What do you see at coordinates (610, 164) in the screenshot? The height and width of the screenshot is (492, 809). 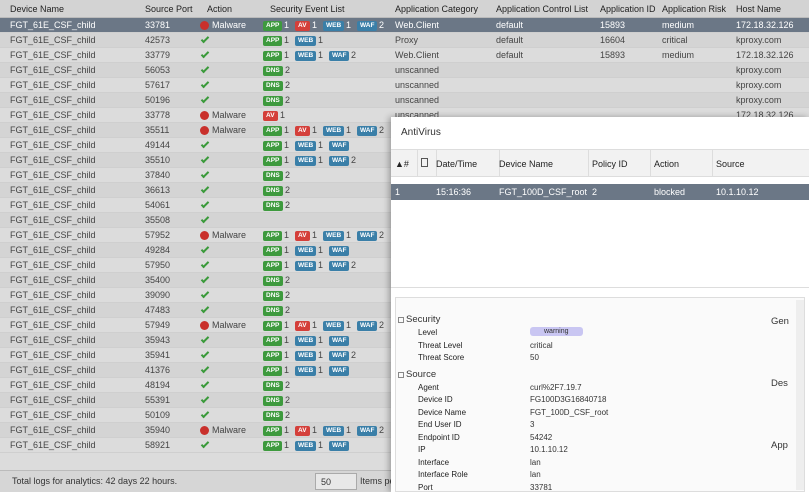 I see `column-header: Policy ID` at bounding box center [610, 164].